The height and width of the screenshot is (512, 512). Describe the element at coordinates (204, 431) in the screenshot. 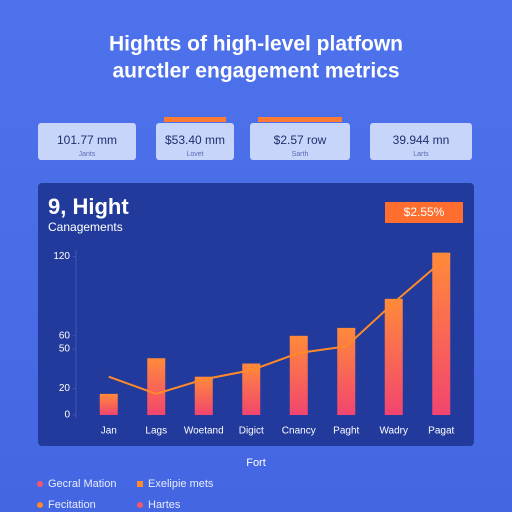

I see `x-tick-label: Woetand` at that location.